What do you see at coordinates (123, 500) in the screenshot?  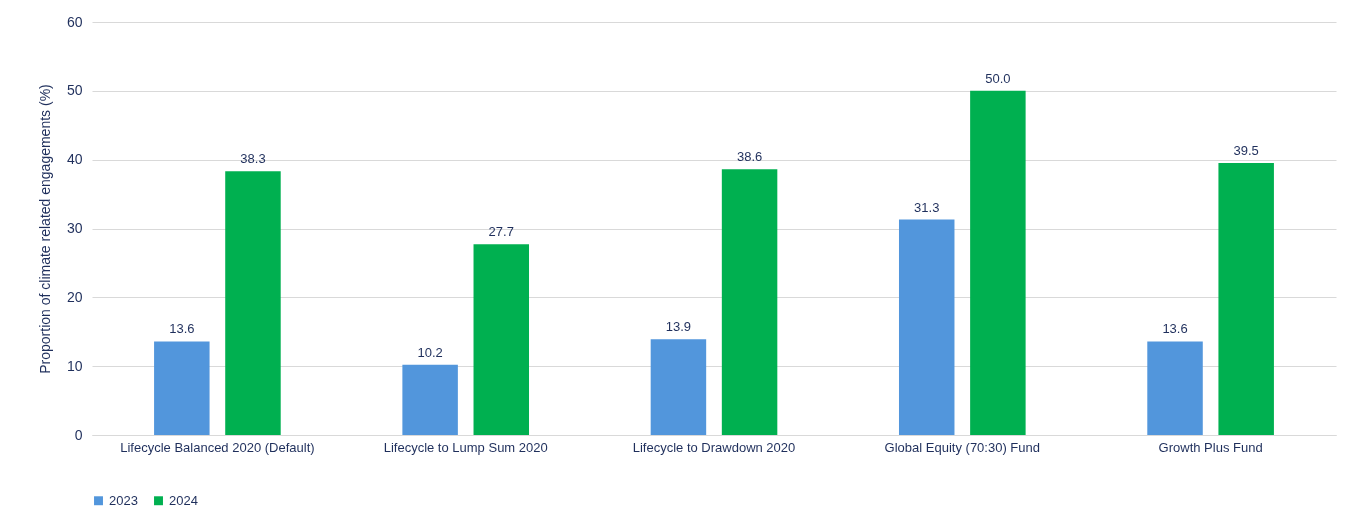 I see `legend-label: 2023` at bounding box center [123, 500].